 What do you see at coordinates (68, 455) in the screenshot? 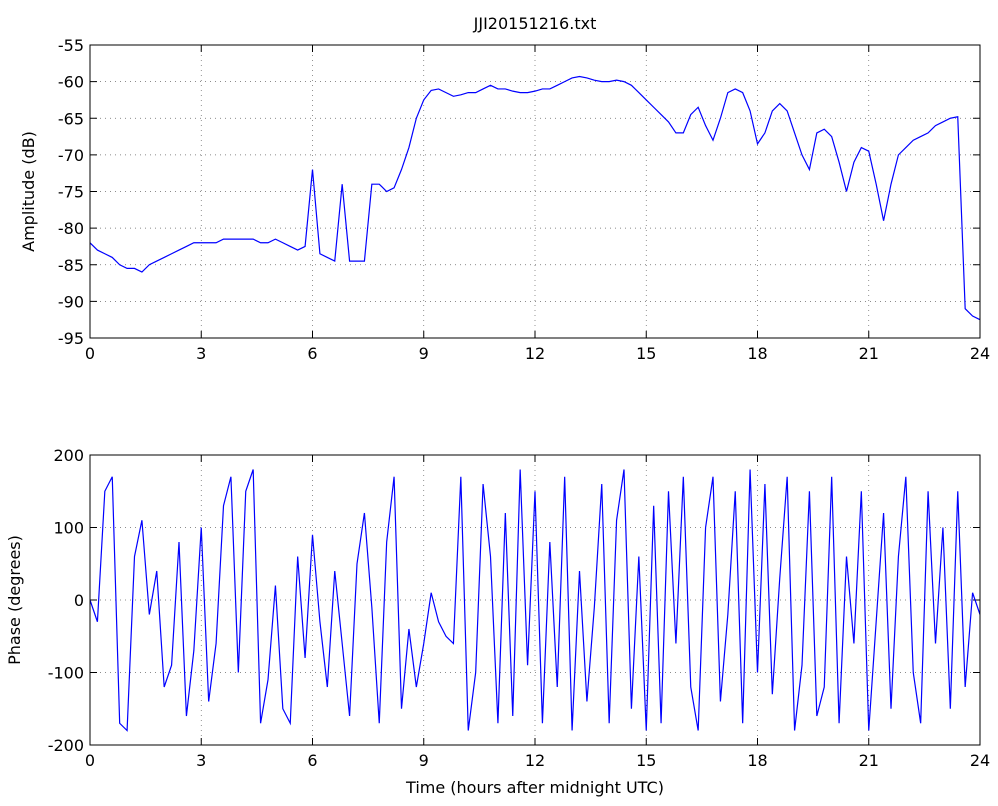
I see `y-tick-label: 200` at bounding box center [68, 455].